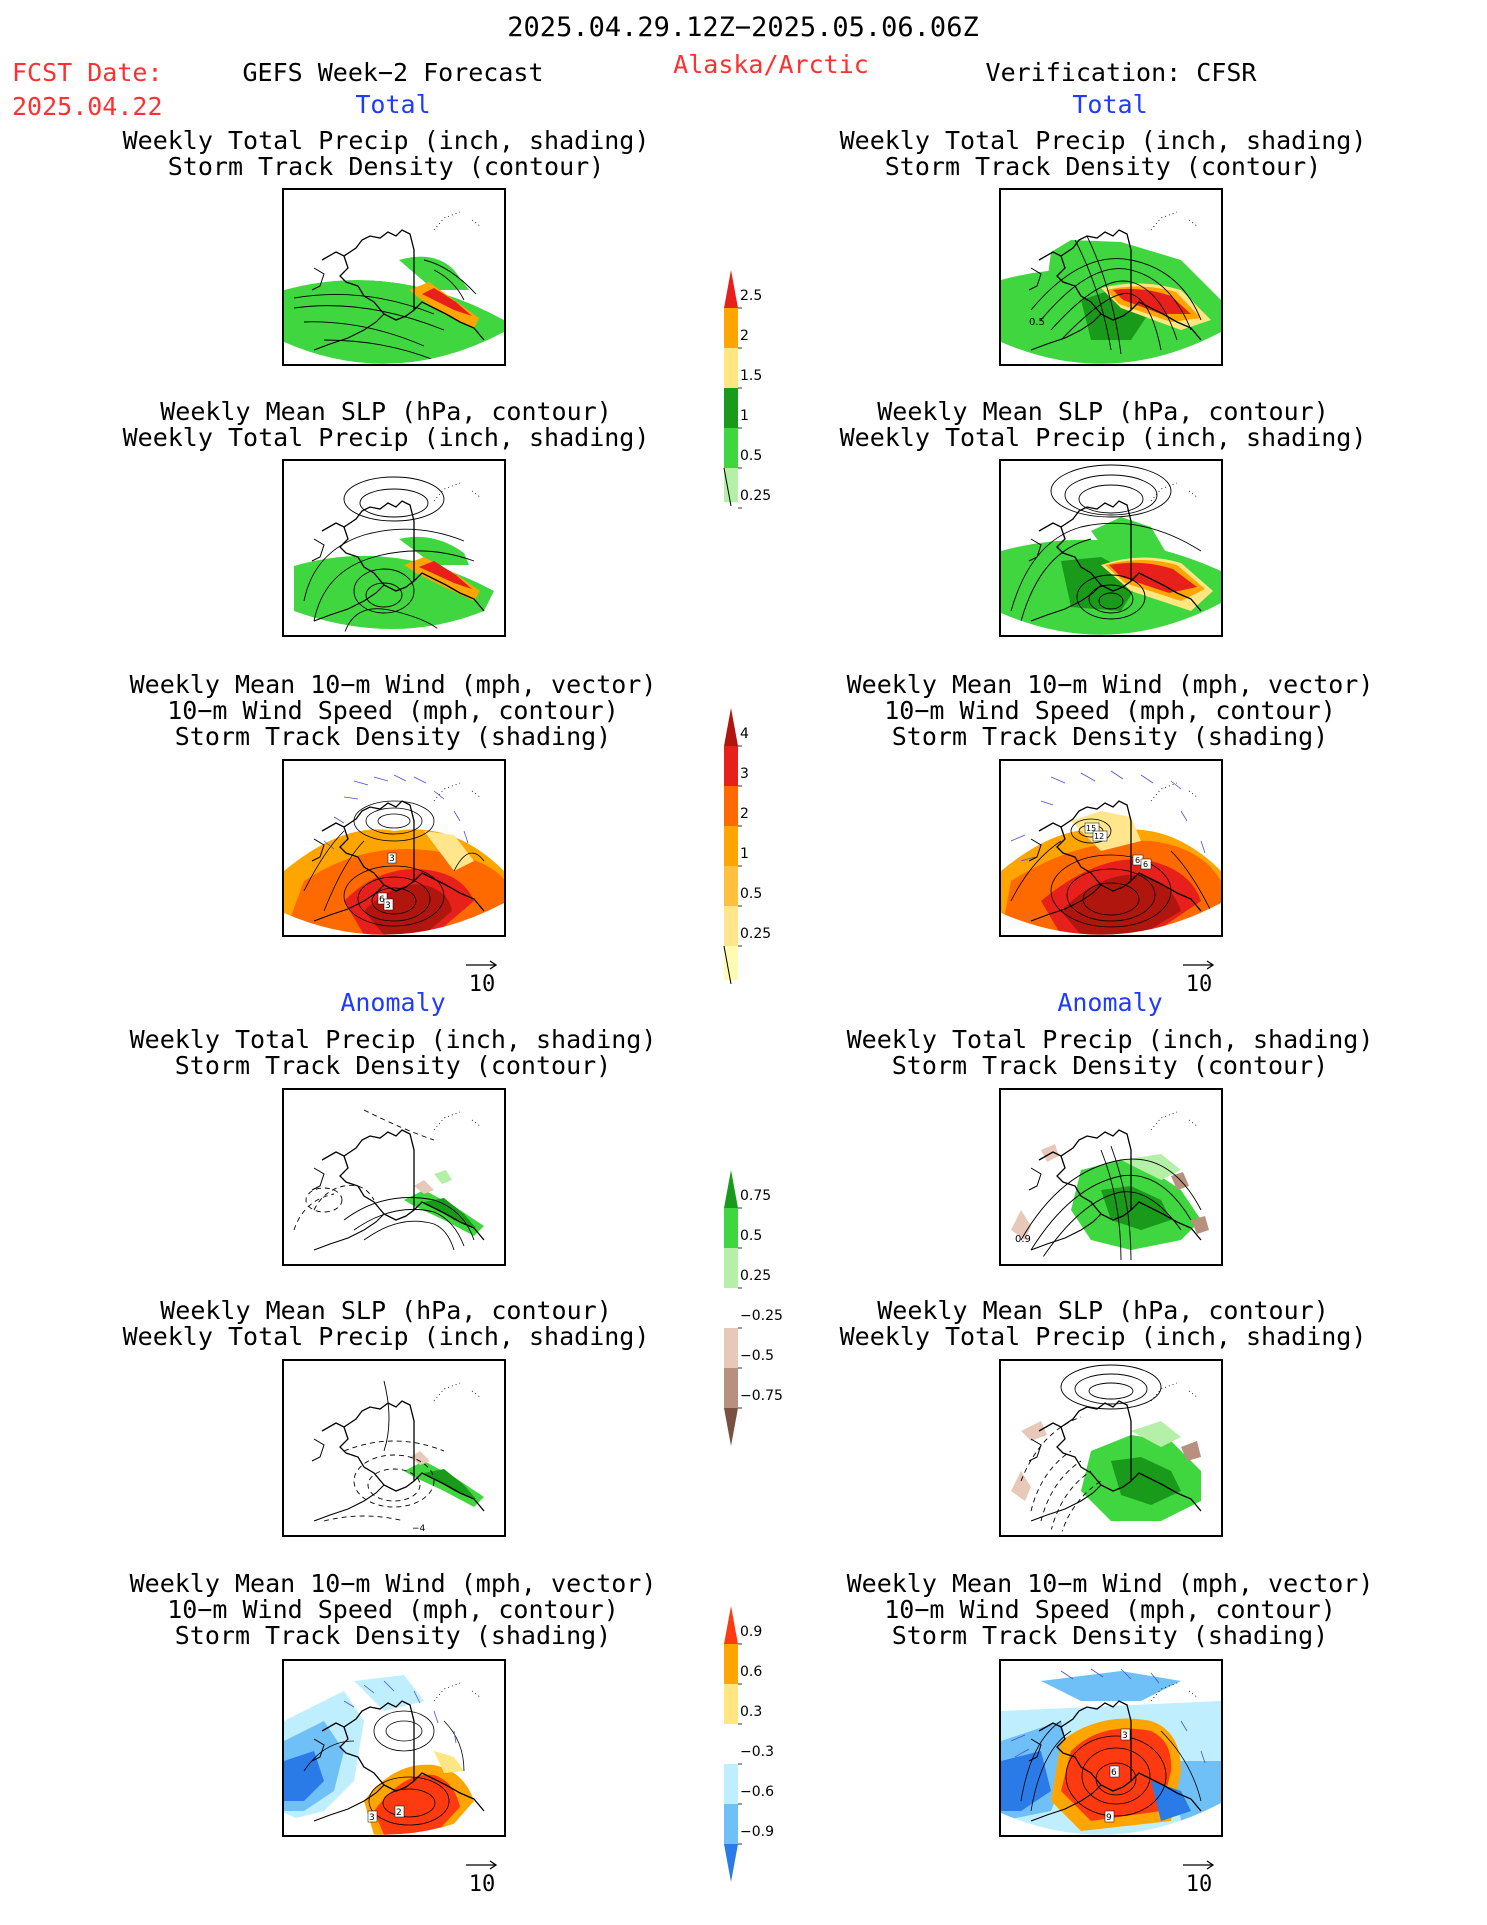 The image size is (1487, 1925). Describe the element at coordinates (1023, 1239) in the screenshot. I see `contour-label: 0.9` at that location.